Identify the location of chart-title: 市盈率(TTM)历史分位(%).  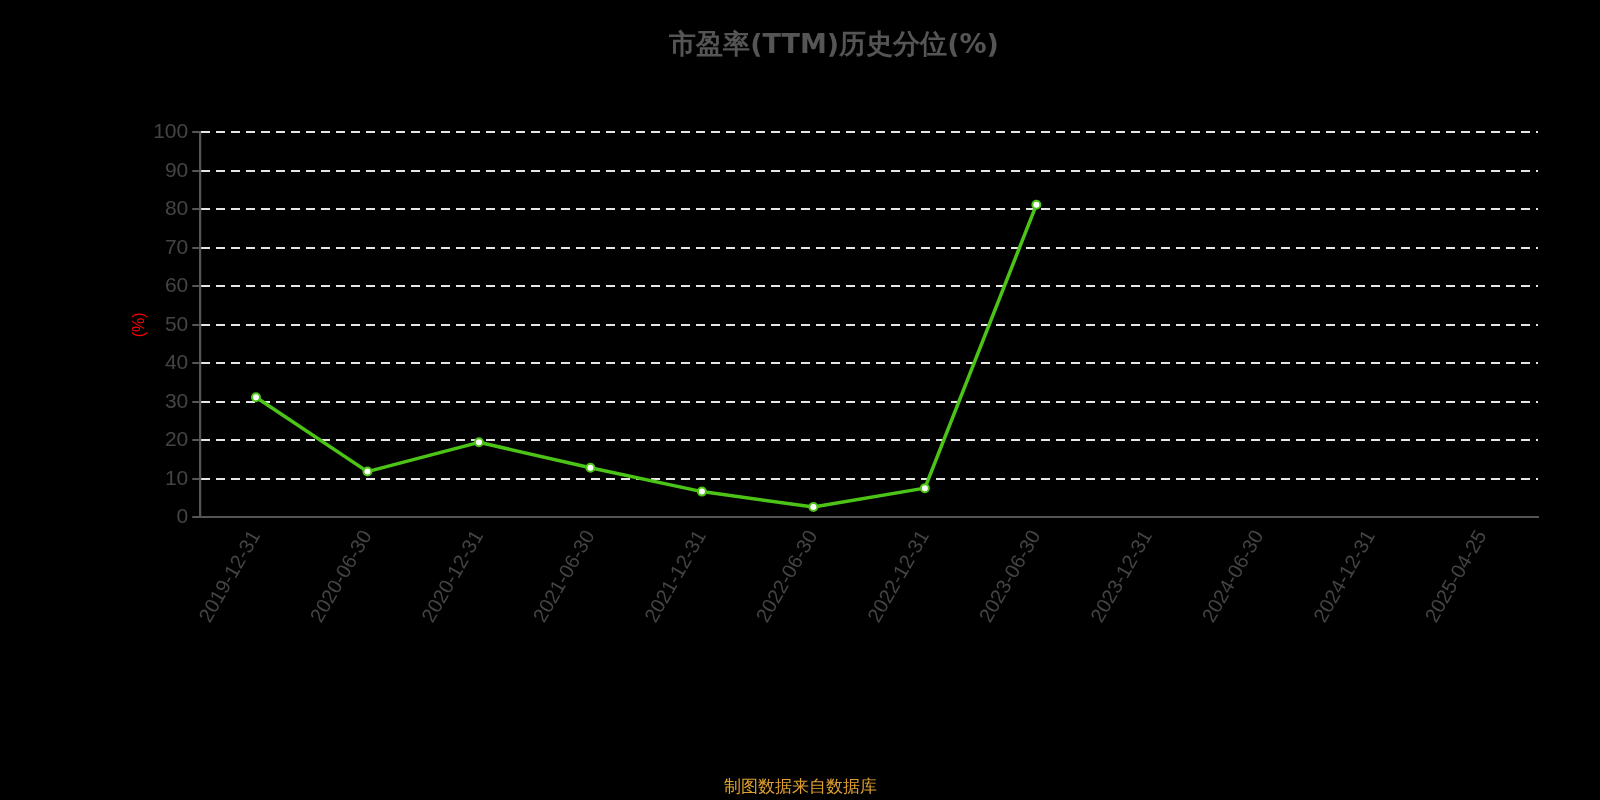
(833, 44).